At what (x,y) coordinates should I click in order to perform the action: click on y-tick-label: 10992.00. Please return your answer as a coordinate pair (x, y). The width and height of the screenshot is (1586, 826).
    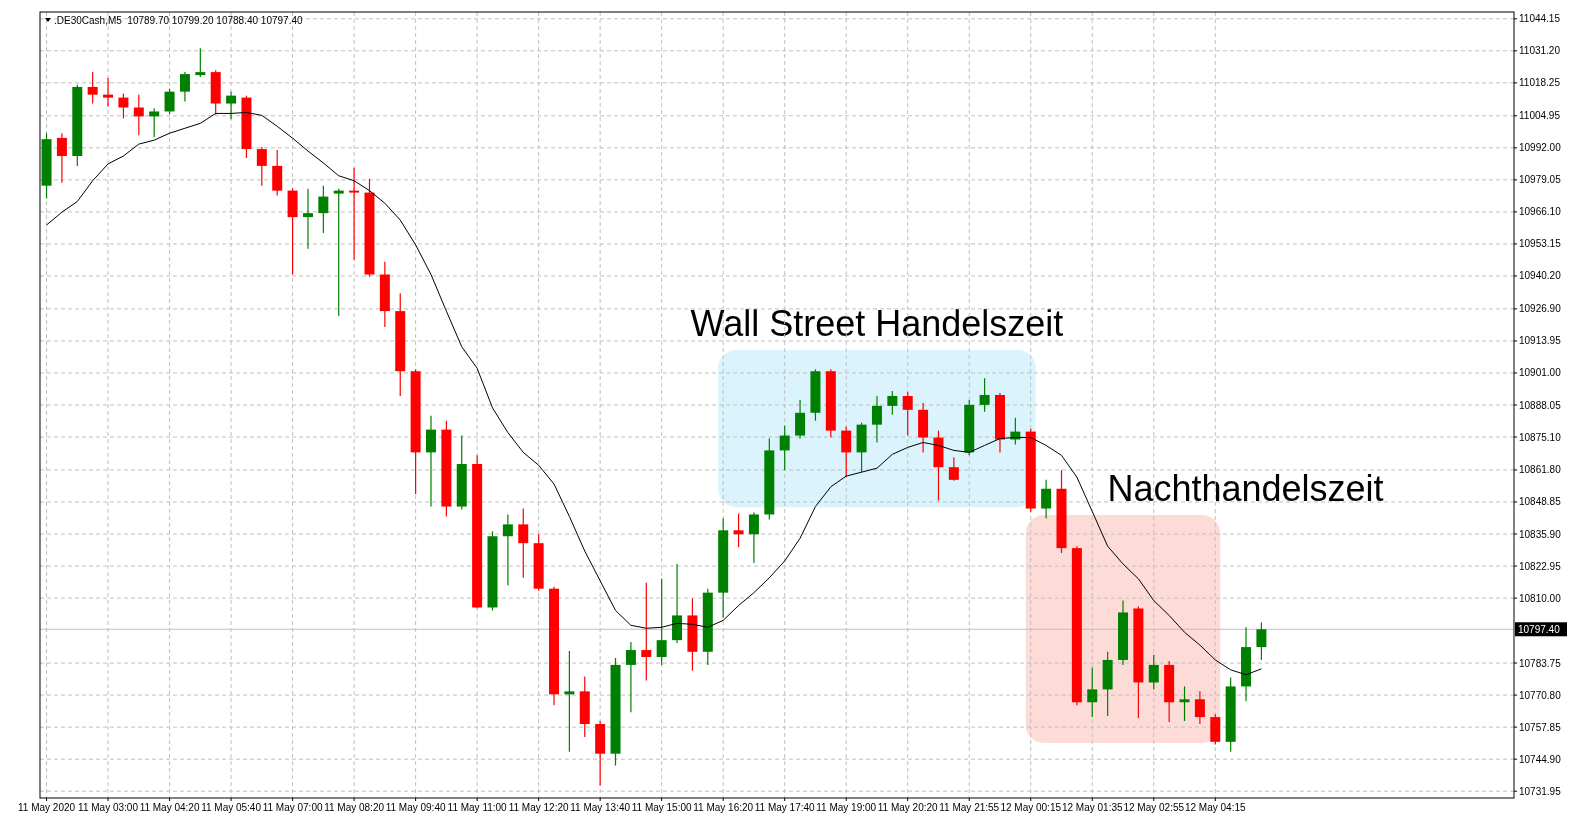
    Looking at the image, I should click on (1540, 148).